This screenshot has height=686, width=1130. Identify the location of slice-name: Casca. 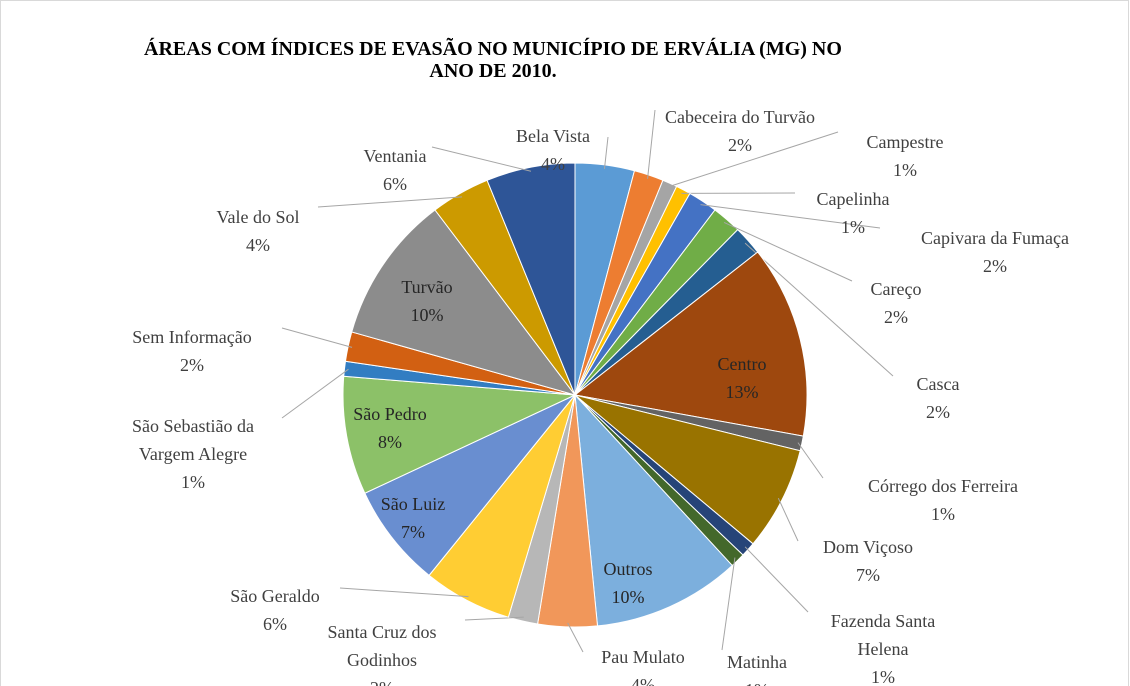
(938, 384).